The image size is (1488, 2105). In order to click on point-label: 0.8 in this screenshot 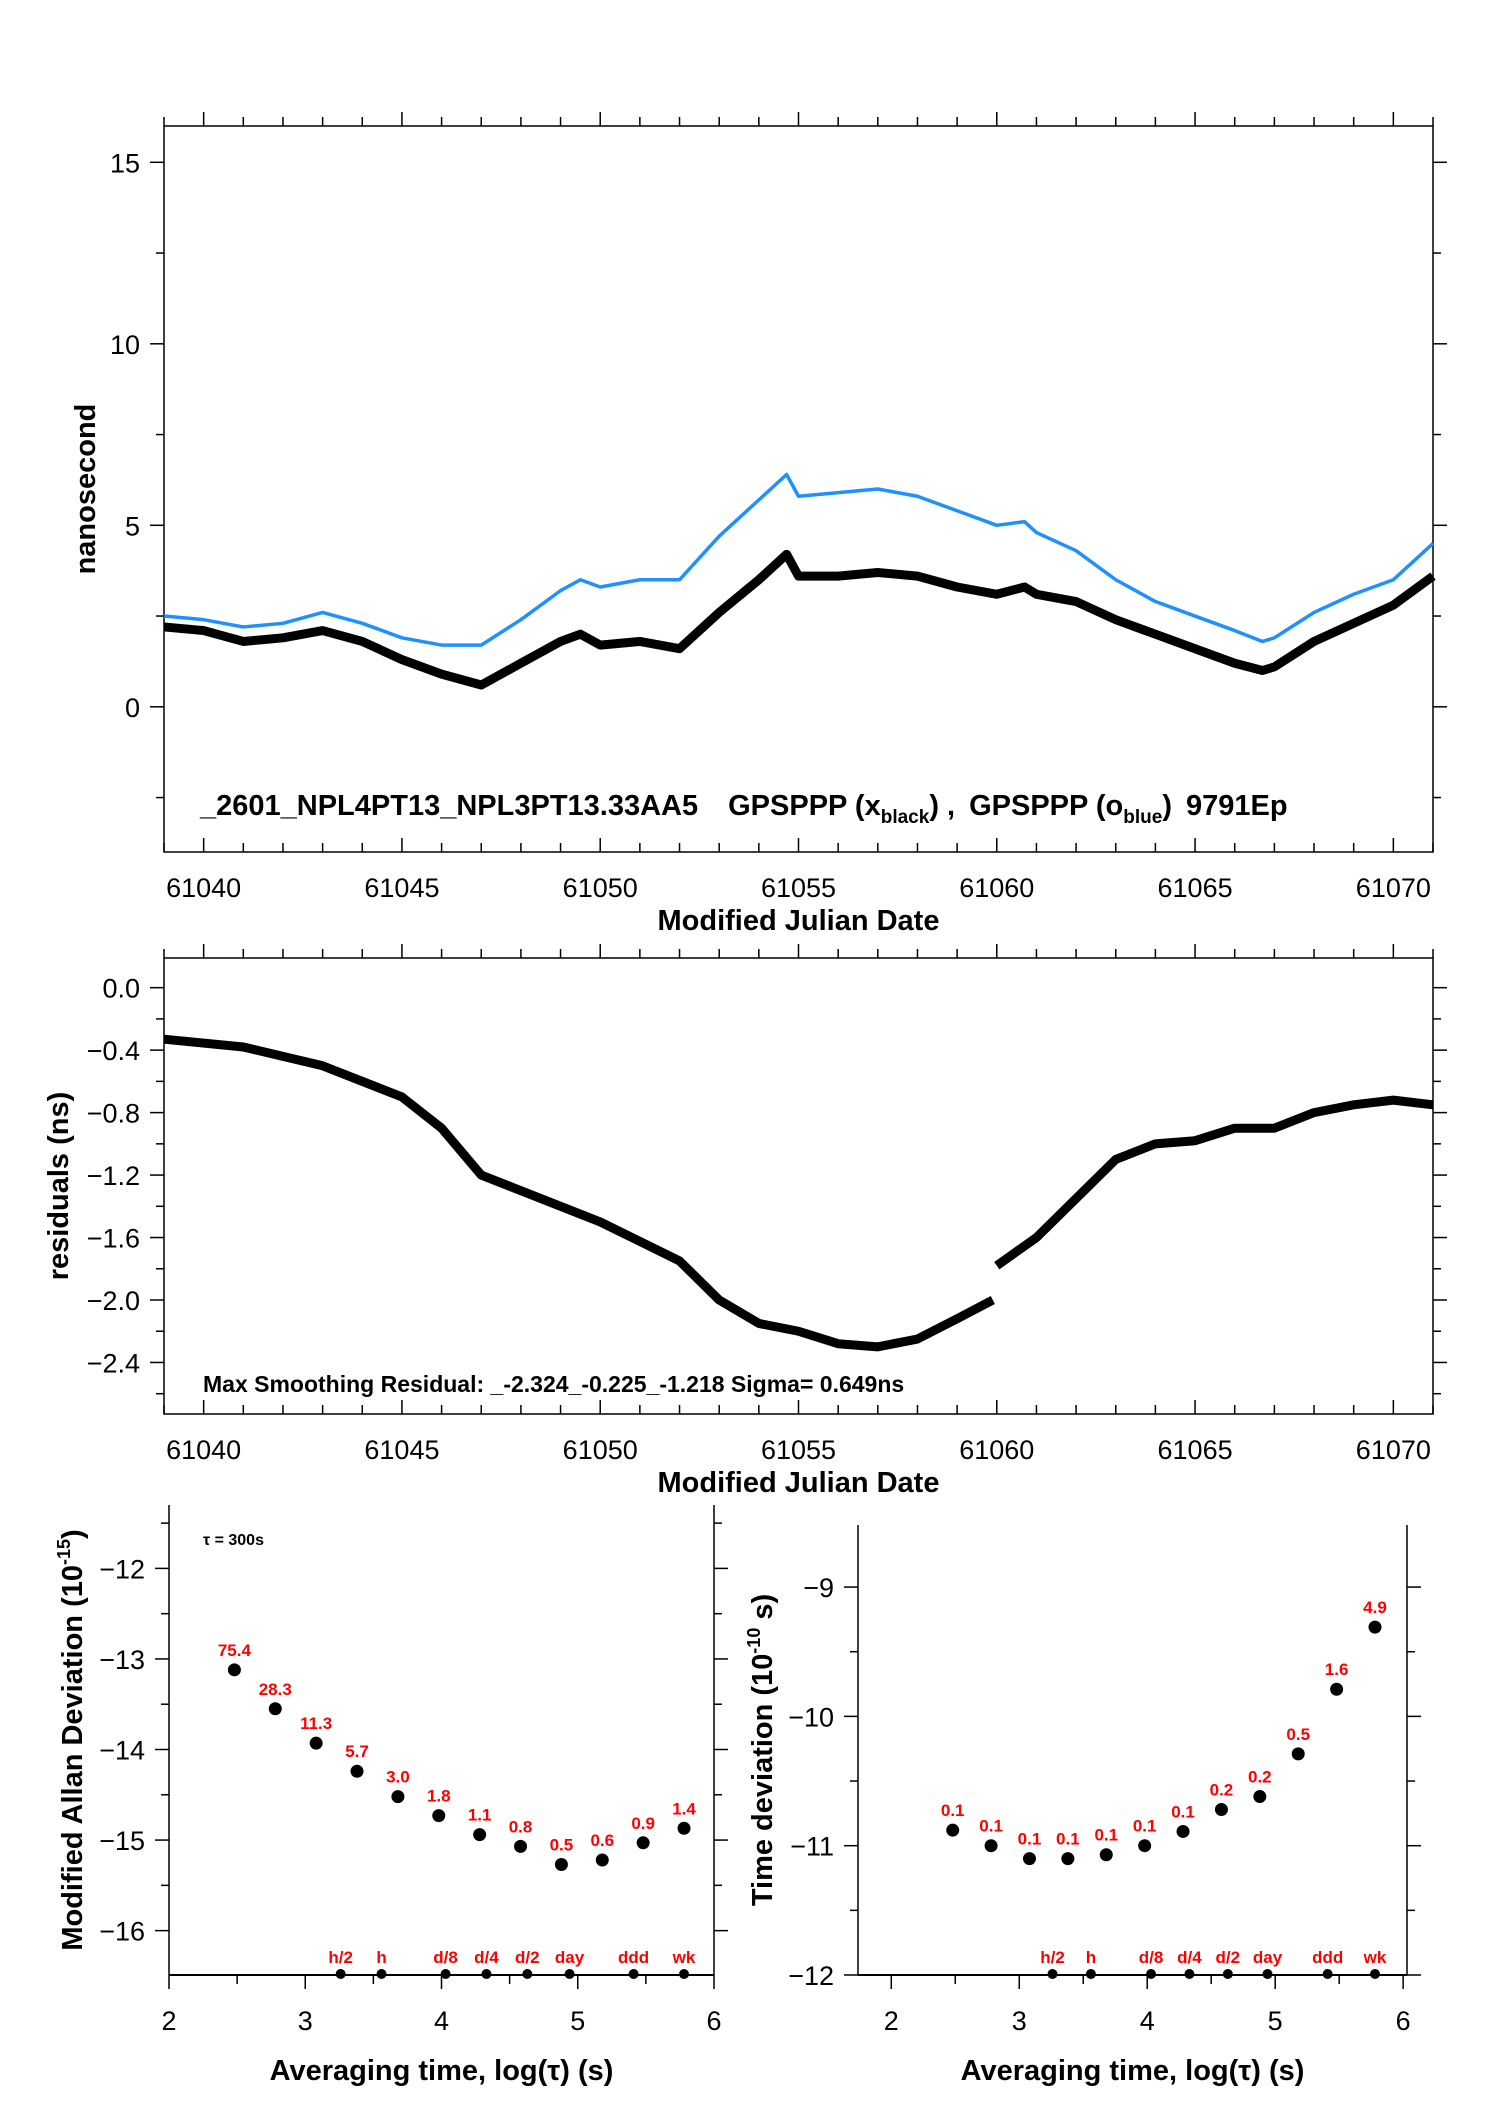, I will do `click(521, 1826)`.